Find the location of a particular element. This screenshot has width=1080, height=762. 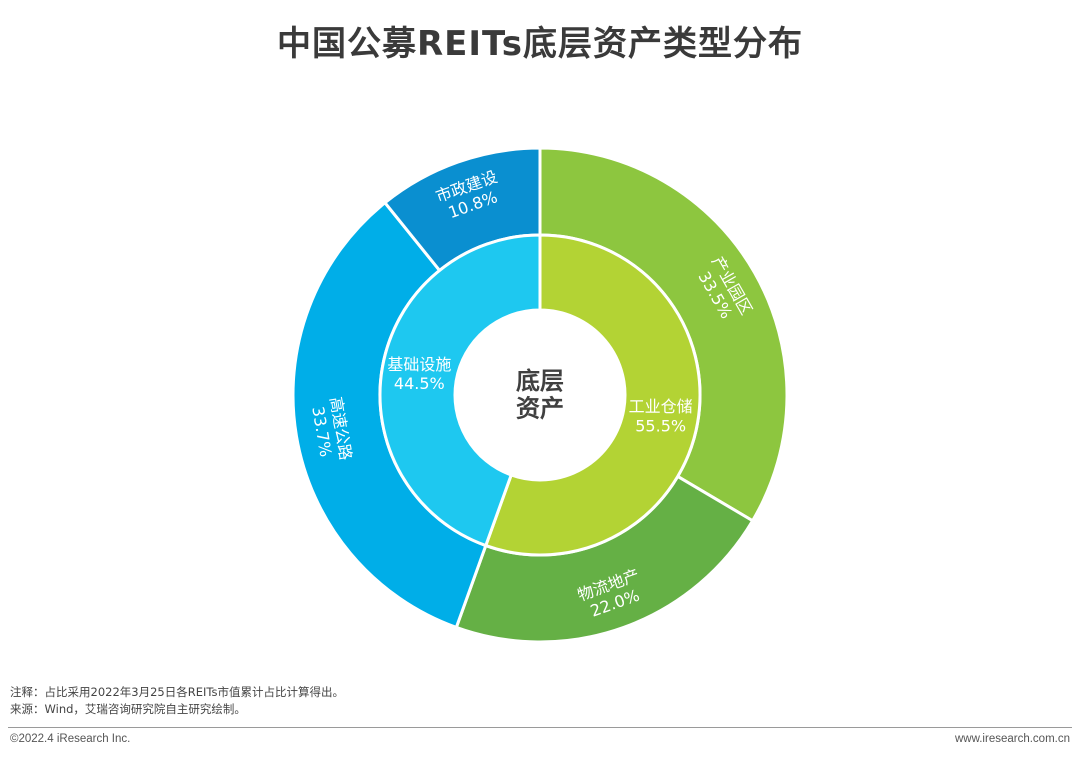

inner-label-0: 工业仓储 55.5% is located at coordinates (661, 416).